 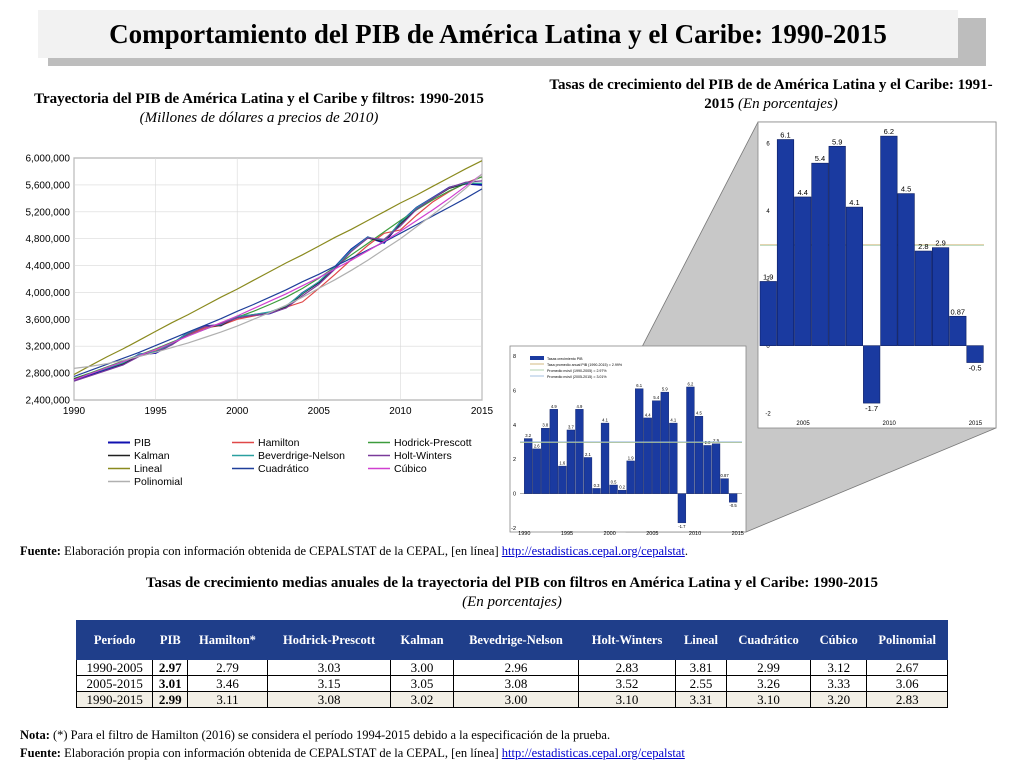 What do you see at coordinates (768, 212) in the screenshot?
I see `zoom-y-tick: 4` at bounding box center [768, 212].